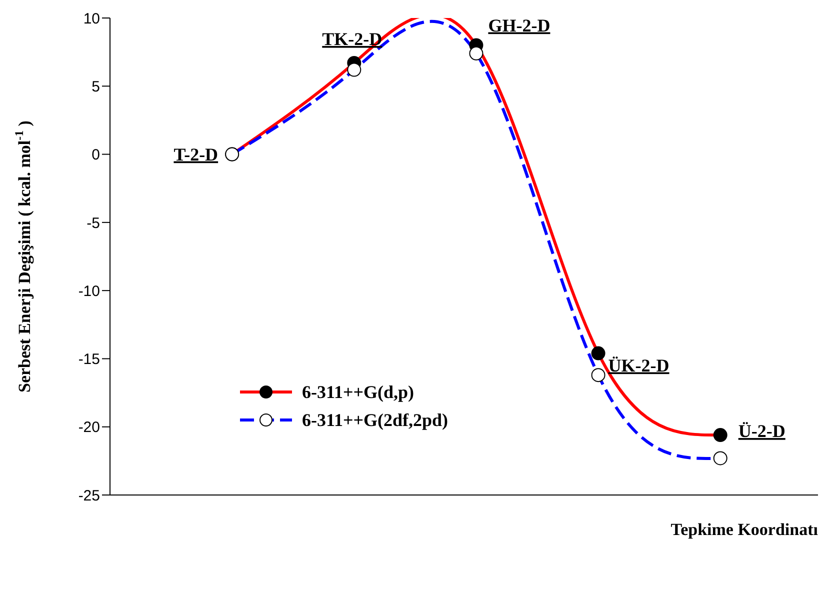  What do you see at coordinates (96, 87) in the screenshot?
I see `y-tick-label: 5` at bounding box center [96, 87].